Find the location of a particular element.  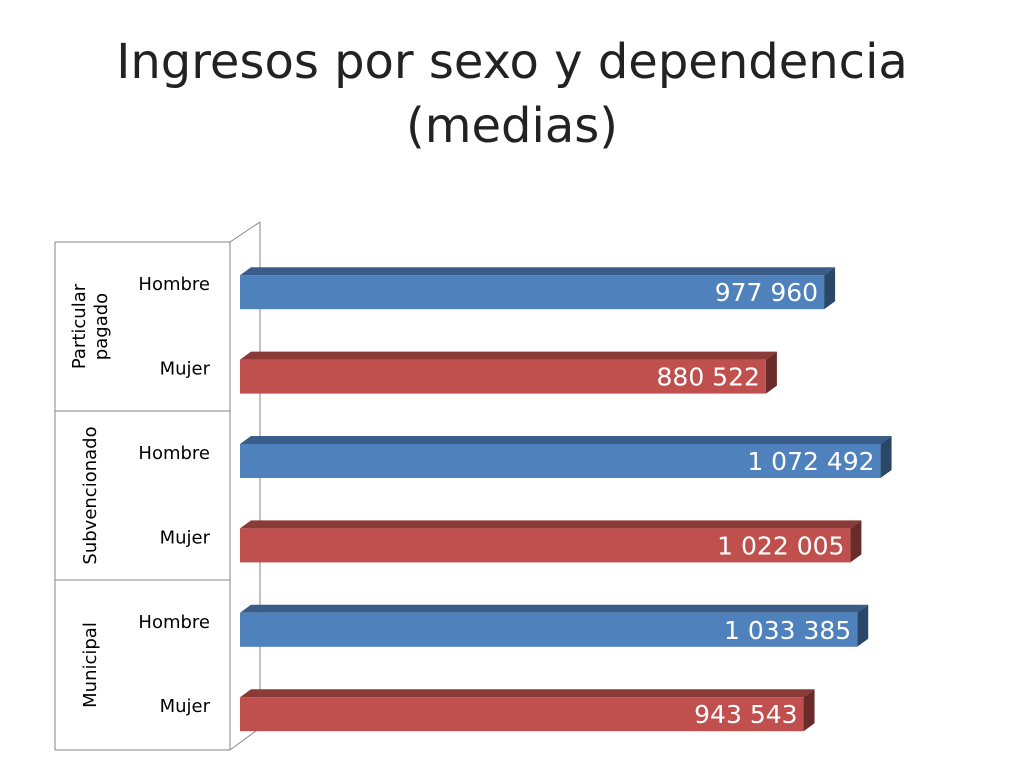

group-label-line: pagado is located at coordinates (101, 326).